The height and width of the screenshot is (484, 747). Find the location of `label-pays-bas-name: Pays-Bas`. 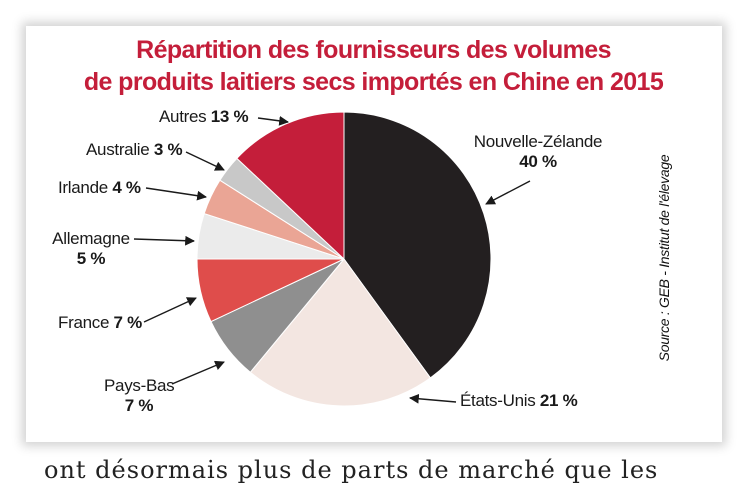

label-pays-bas-name: Pays-Bas is located at coordinates (139, 385).